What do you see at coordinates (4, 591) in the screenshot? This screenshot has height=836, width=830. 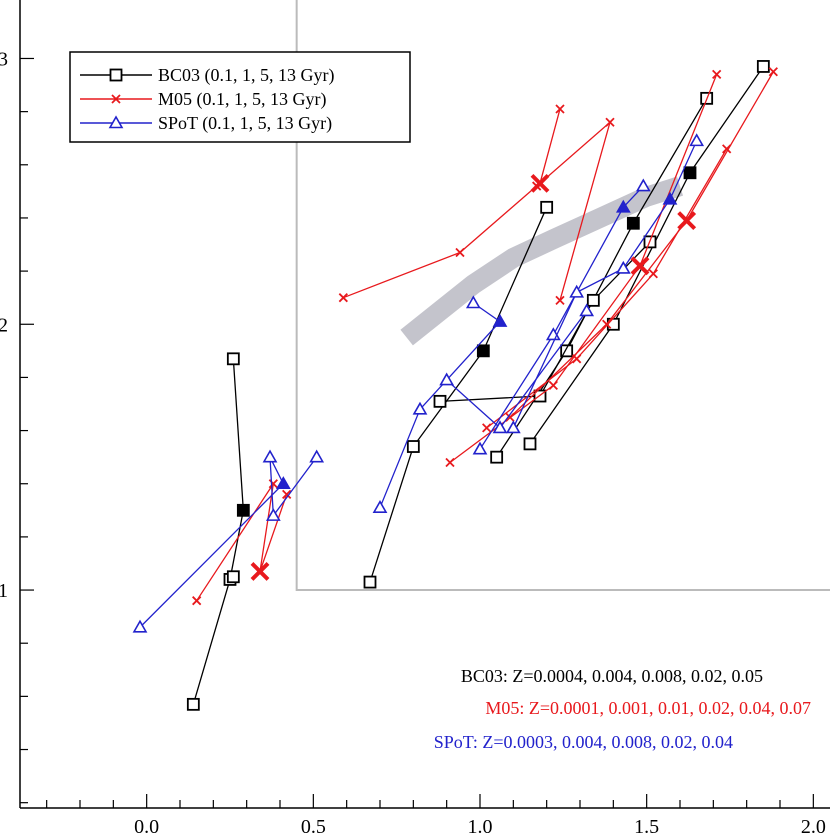 I see `y-tick-label: 1` at bounding box center [4, 591].